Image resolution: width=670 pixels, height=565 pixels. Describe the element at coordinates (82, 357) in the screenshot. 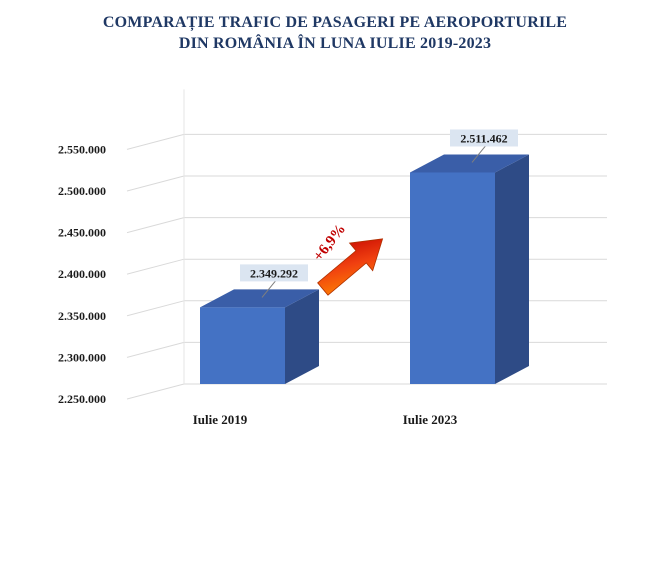

I see `y-tick-label: 2.300.000` at that location.